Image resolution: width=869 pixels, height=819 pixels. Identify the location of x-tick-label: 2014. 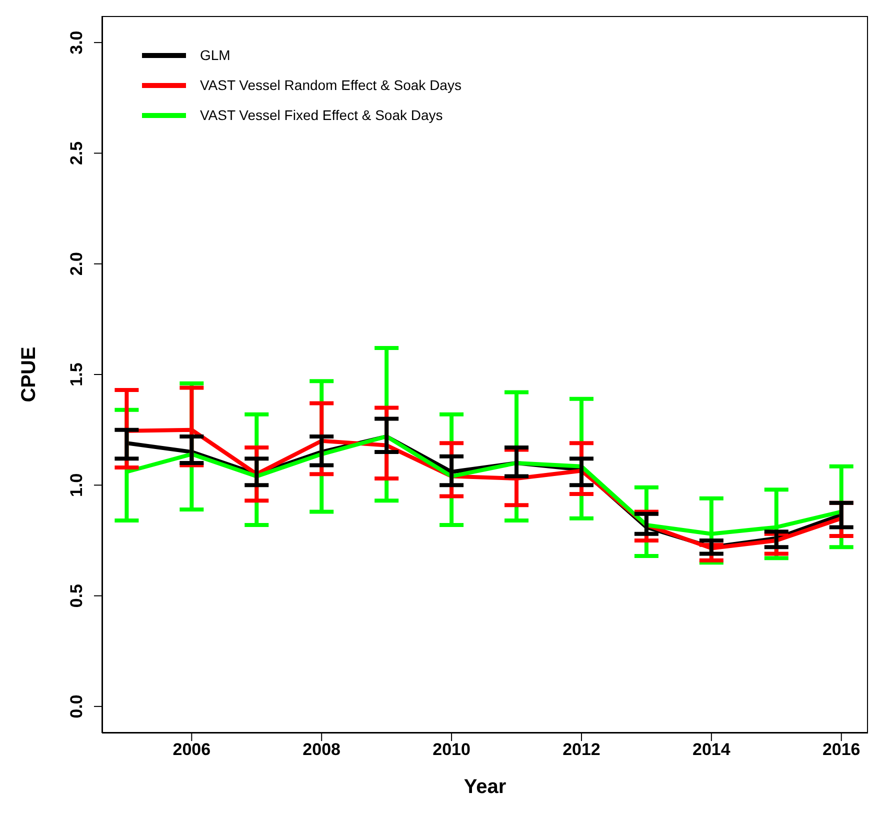
(711, 750).